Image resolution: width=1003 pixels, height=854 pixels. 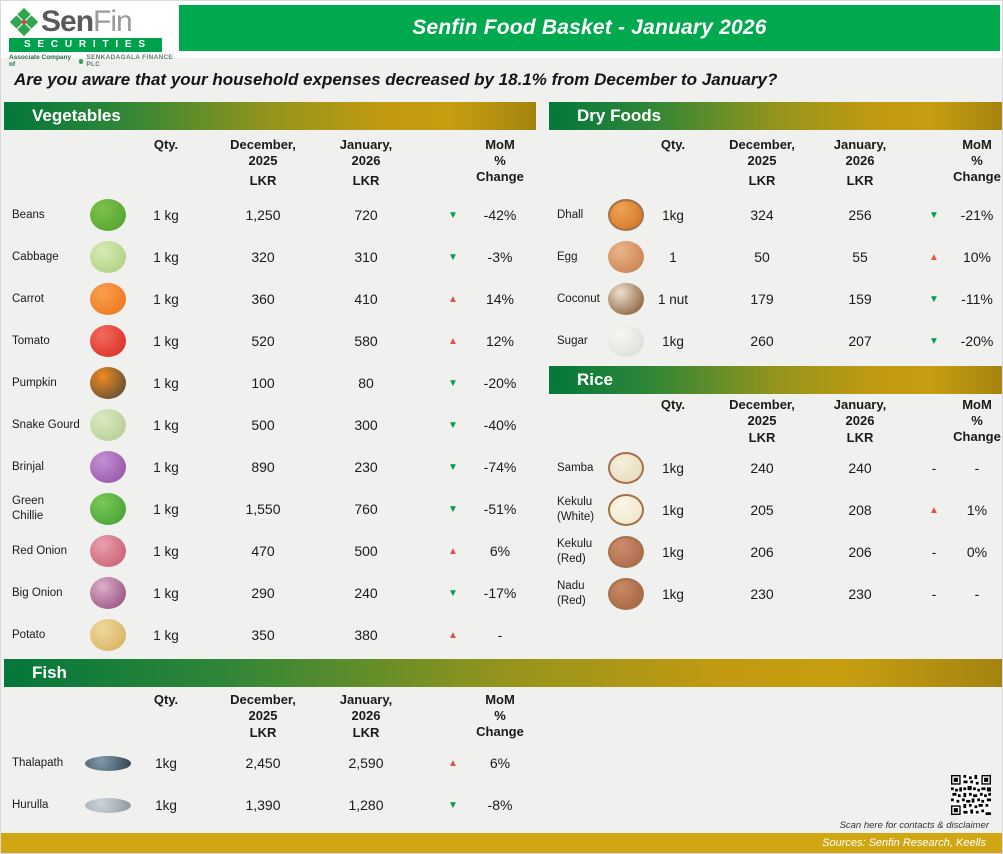 What do you see at coordinates (775, 552) in the screenshot?
I see `table-row: Kekulu (Red) 1kg 206 206 - 0%` at bounding box center [775, 552].